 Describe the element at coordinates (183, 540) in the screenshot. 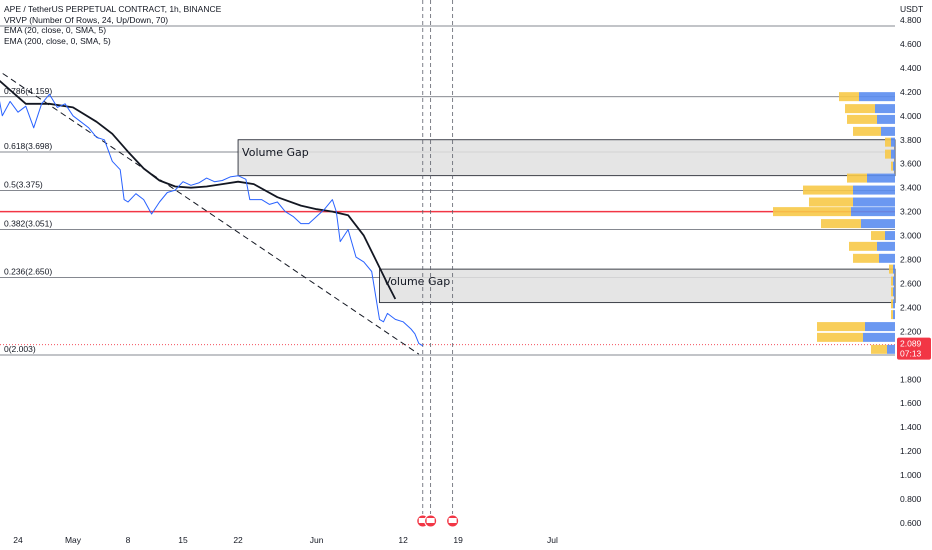

I see `time-tick-label: 15` at that location.